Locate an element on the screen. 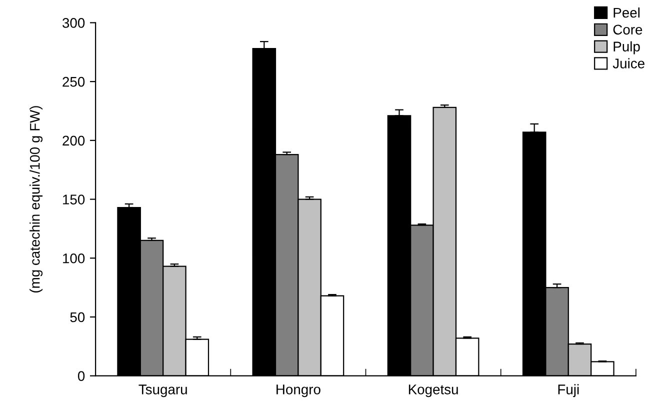  legend-label: Core is located at coordinates (627, 29).